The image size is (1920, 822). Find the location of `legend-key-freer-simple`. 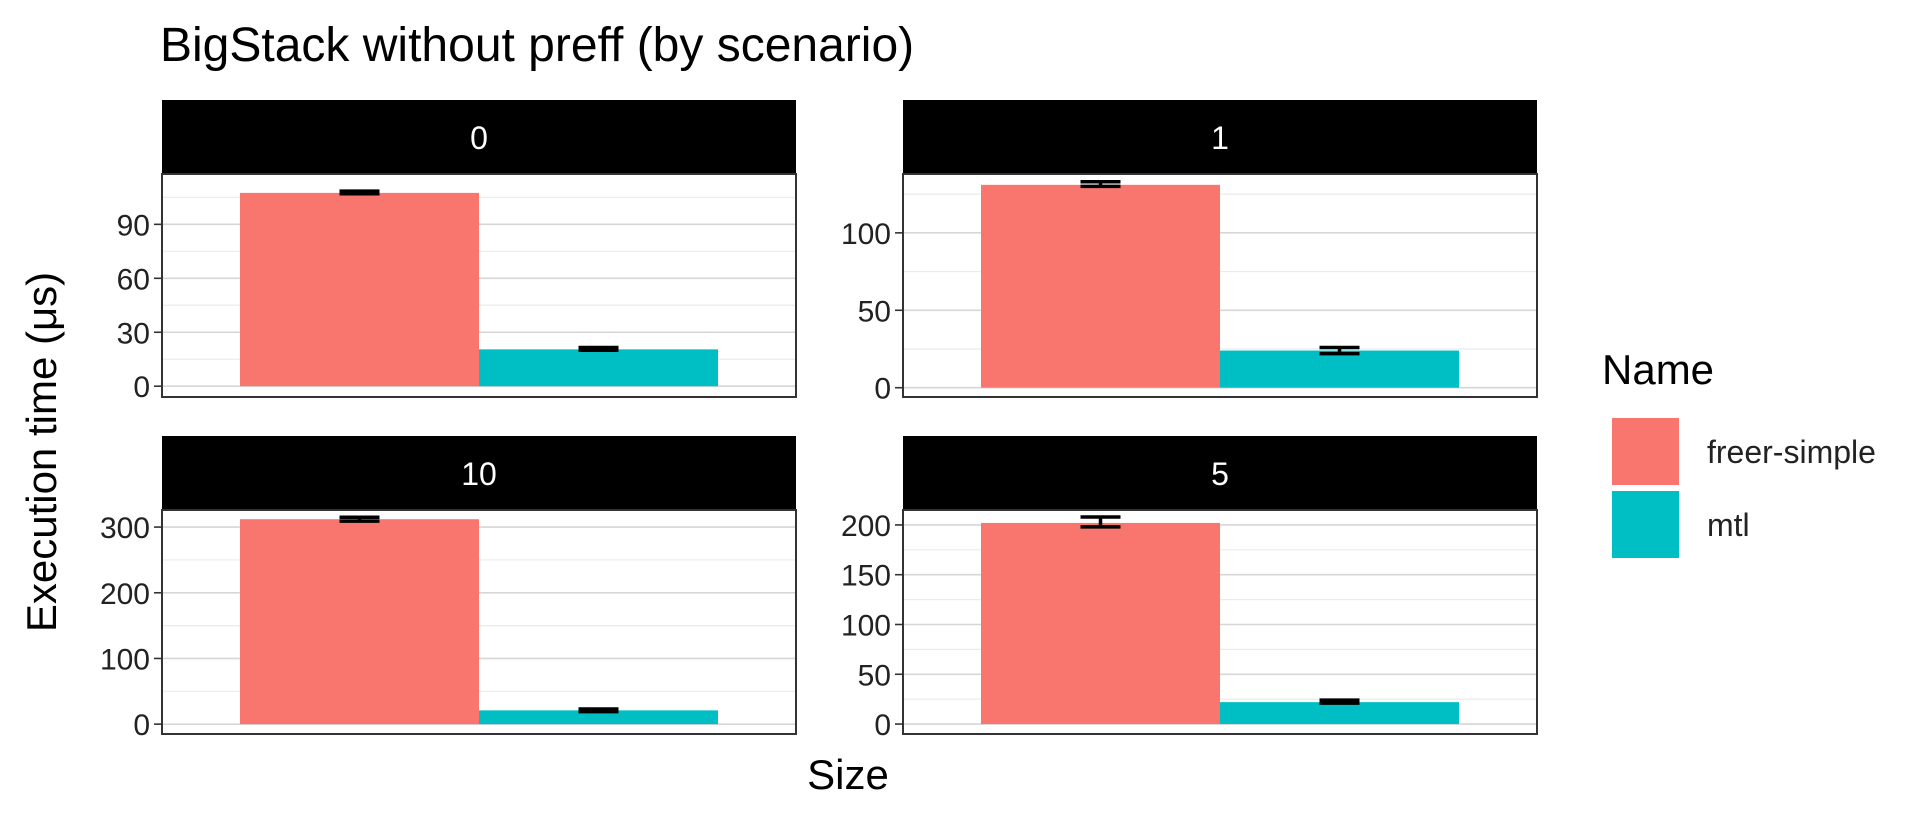

legend-key-freer-simple is located at coordinates (1645, 451).